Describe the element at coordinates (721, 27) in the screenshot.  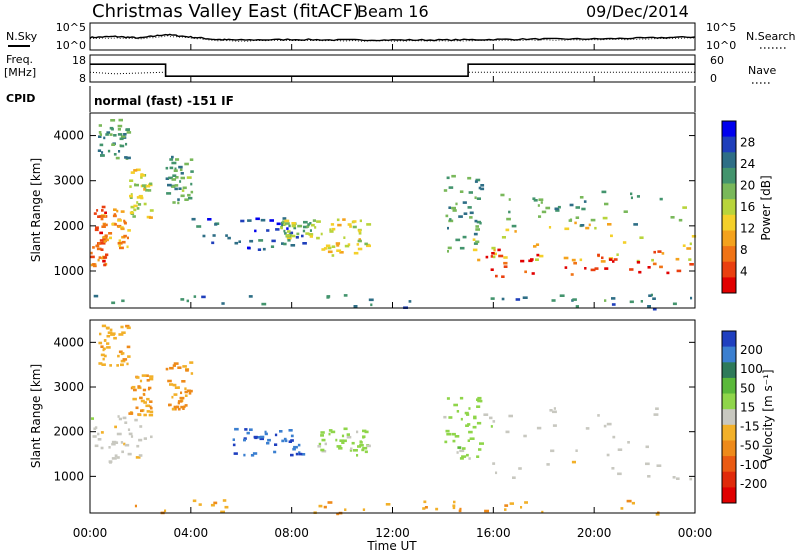
I see `nsearch-tick-top: 10^5` at that location.